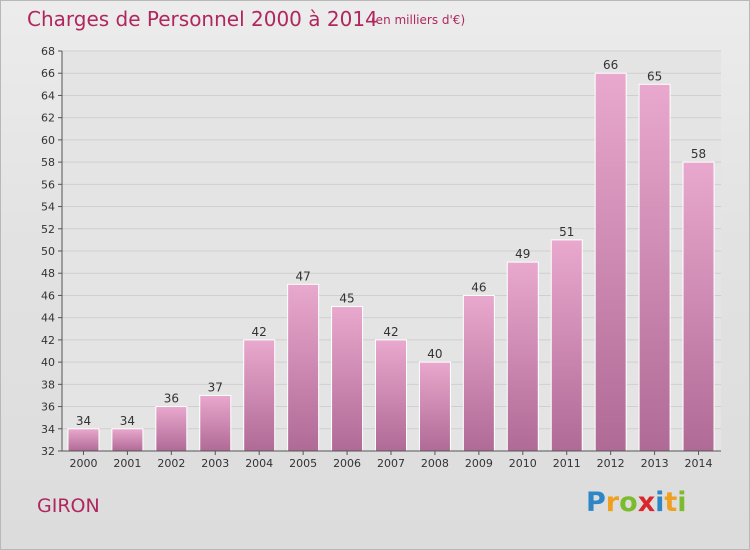 Image resolution: width=750 pixels, height=550 pixels. I want to click on x-tick-label: 2003, so click(215, 463).